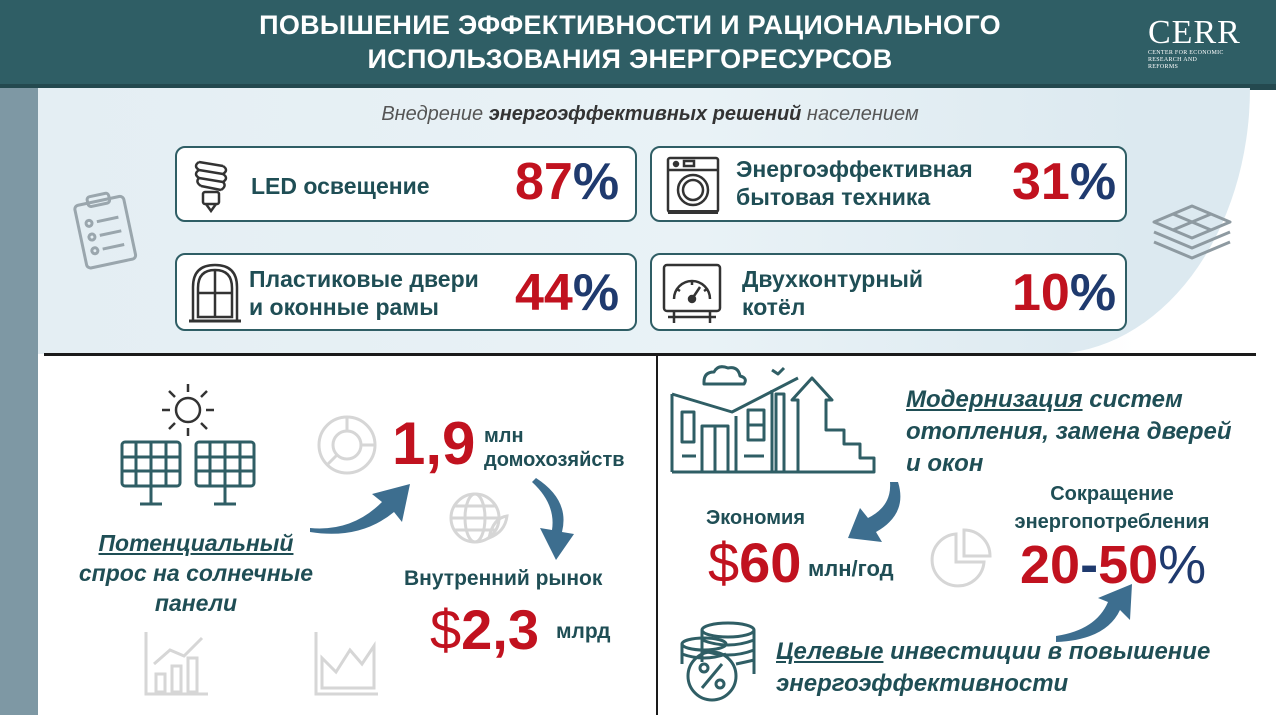 This screenshot has height=715, width=1276. I want to click on subtitle-post: населением, so click(860, 114).